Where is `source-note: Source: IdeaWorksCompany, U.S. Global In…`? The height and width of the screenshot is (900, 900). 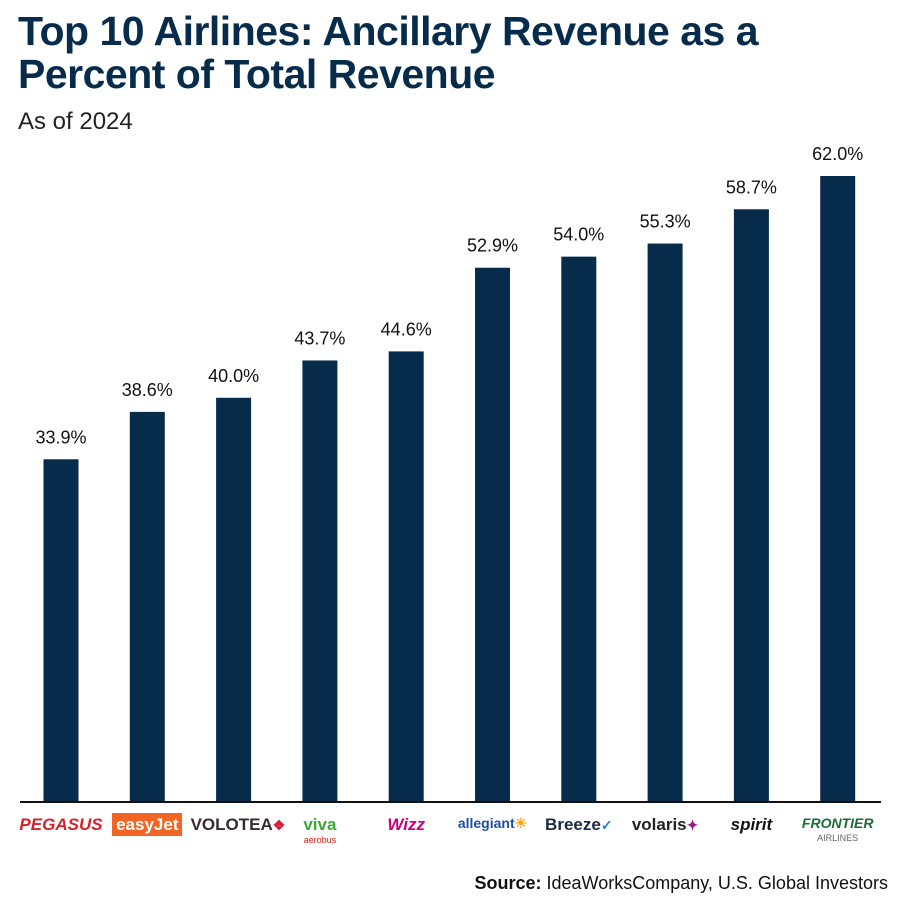
source-note: Source: IdeaWorksCompany, U.S. Global In… is located at coordinates (681, 883).